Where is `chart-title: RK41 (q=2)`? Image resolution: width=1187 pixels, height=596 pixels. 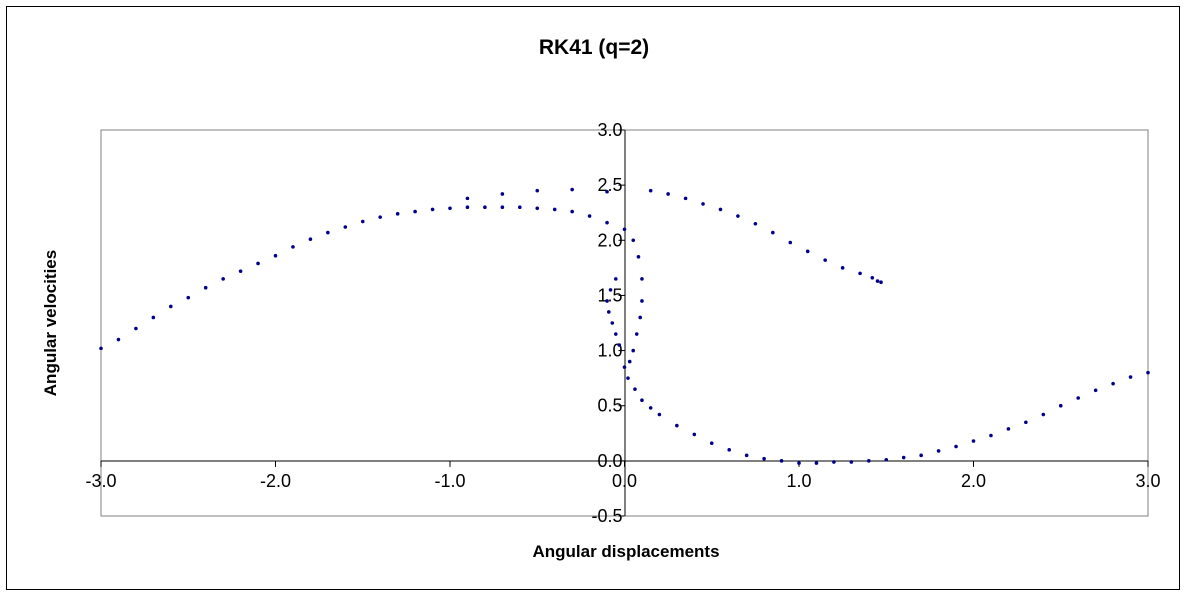 chart-title: RK41 (q=2) is located at coordinates (594, 47).